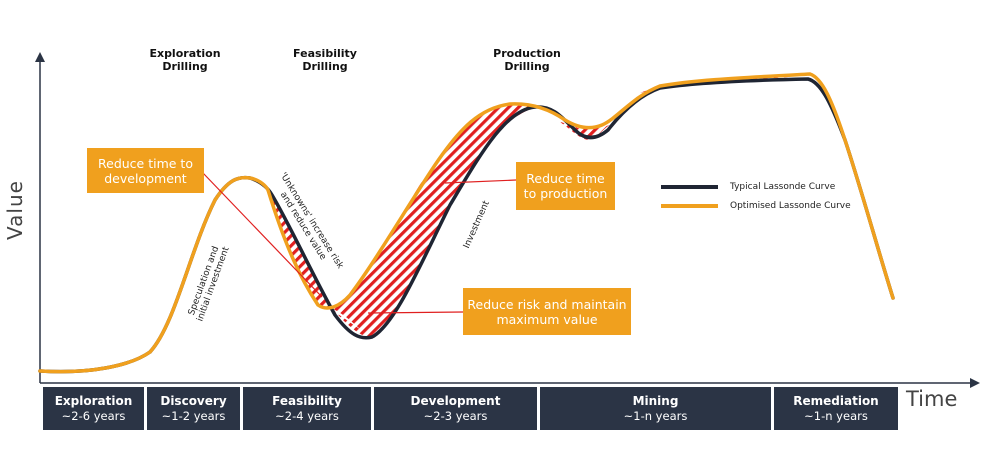  I want to click on phase-name: Mining, so click(655, 401).